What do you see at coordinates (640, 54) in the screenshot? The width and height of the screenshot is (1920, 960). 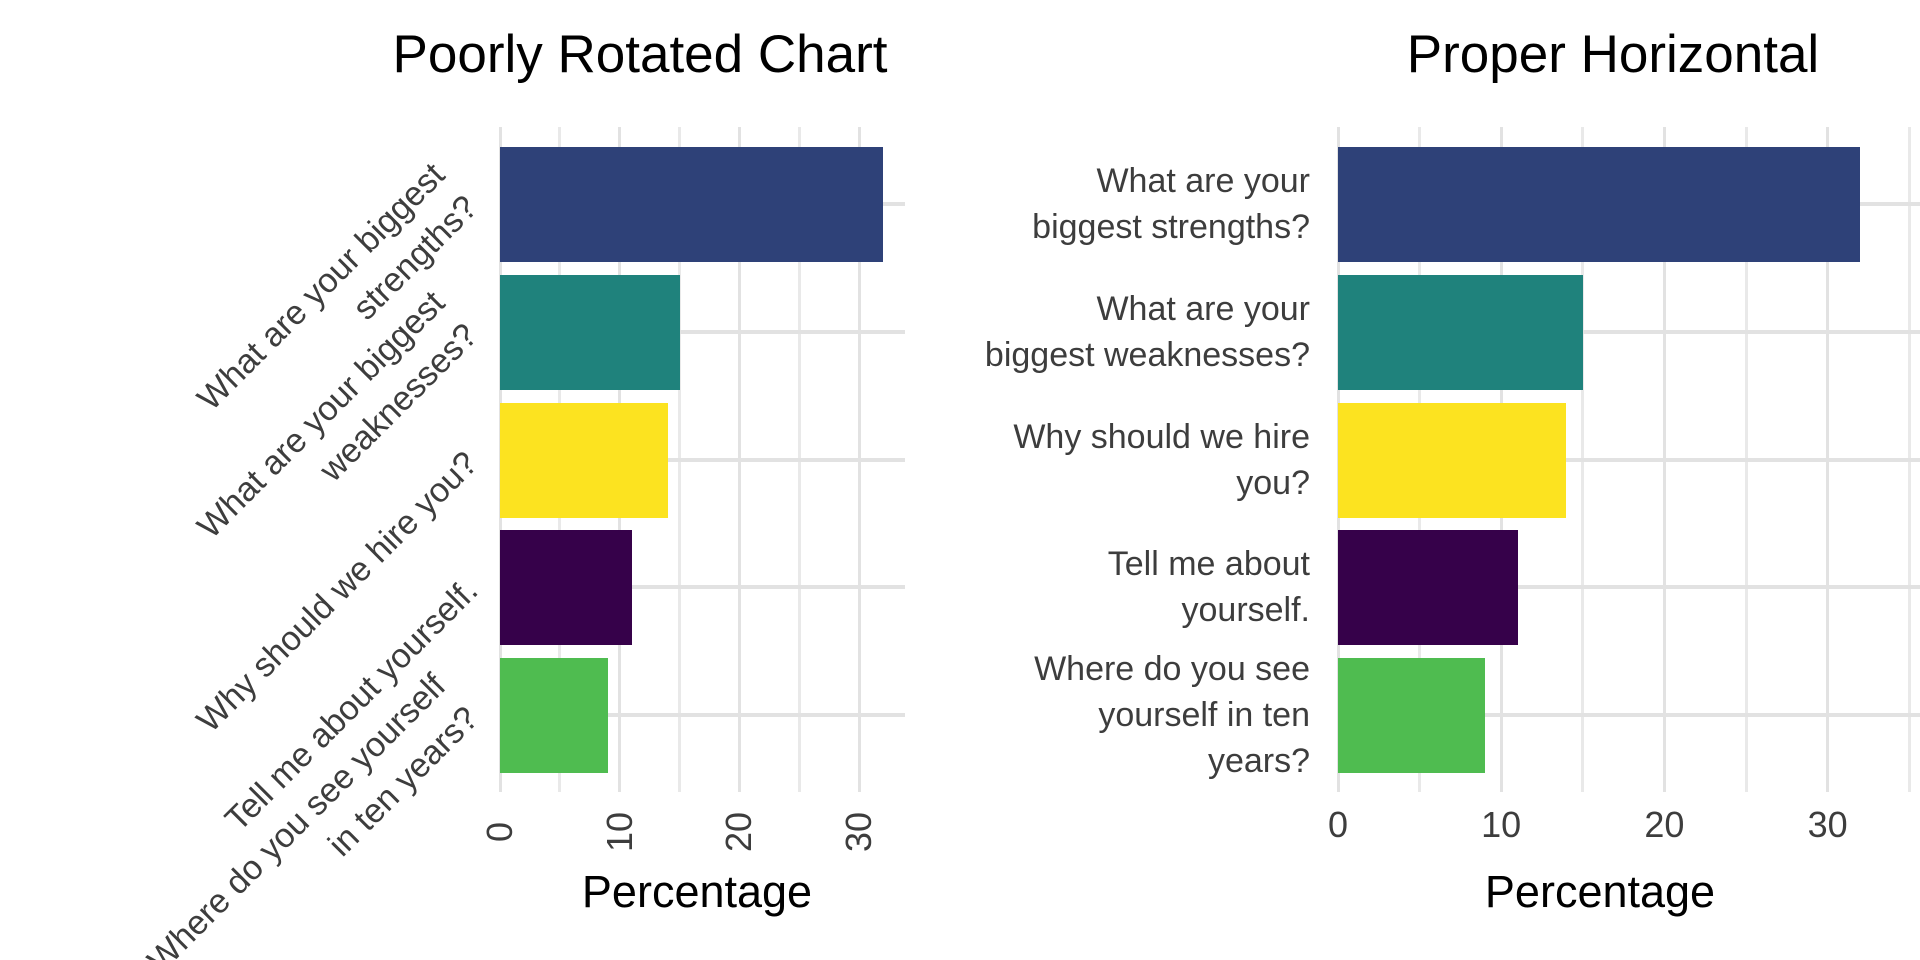 I see `left-chart-title: Poorly Rotated Chart` at bounding box center [640, 54].